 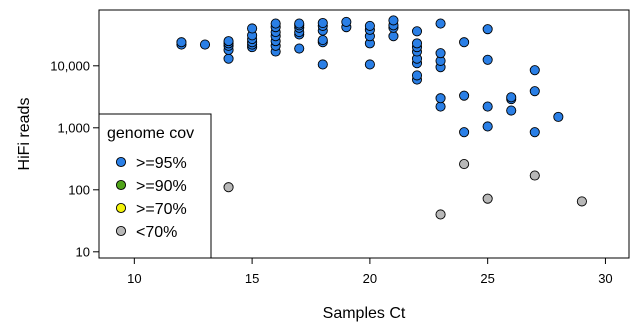 I want to click on legend-label: >=90%, so click(x=161, y=186).